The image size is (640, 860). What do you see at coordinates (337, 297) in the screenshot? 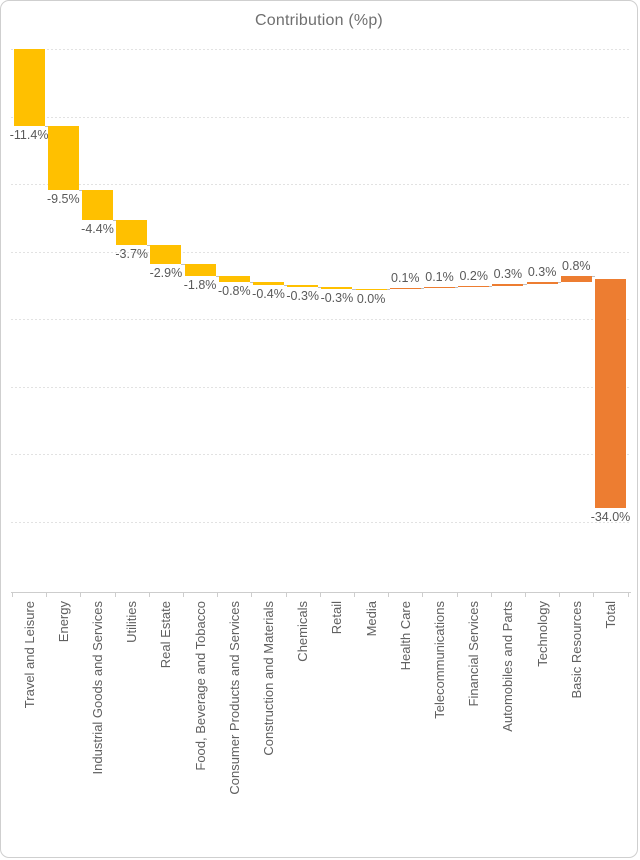
I see `value-label-retail: -0.3%` at bounding box center [337, 297].